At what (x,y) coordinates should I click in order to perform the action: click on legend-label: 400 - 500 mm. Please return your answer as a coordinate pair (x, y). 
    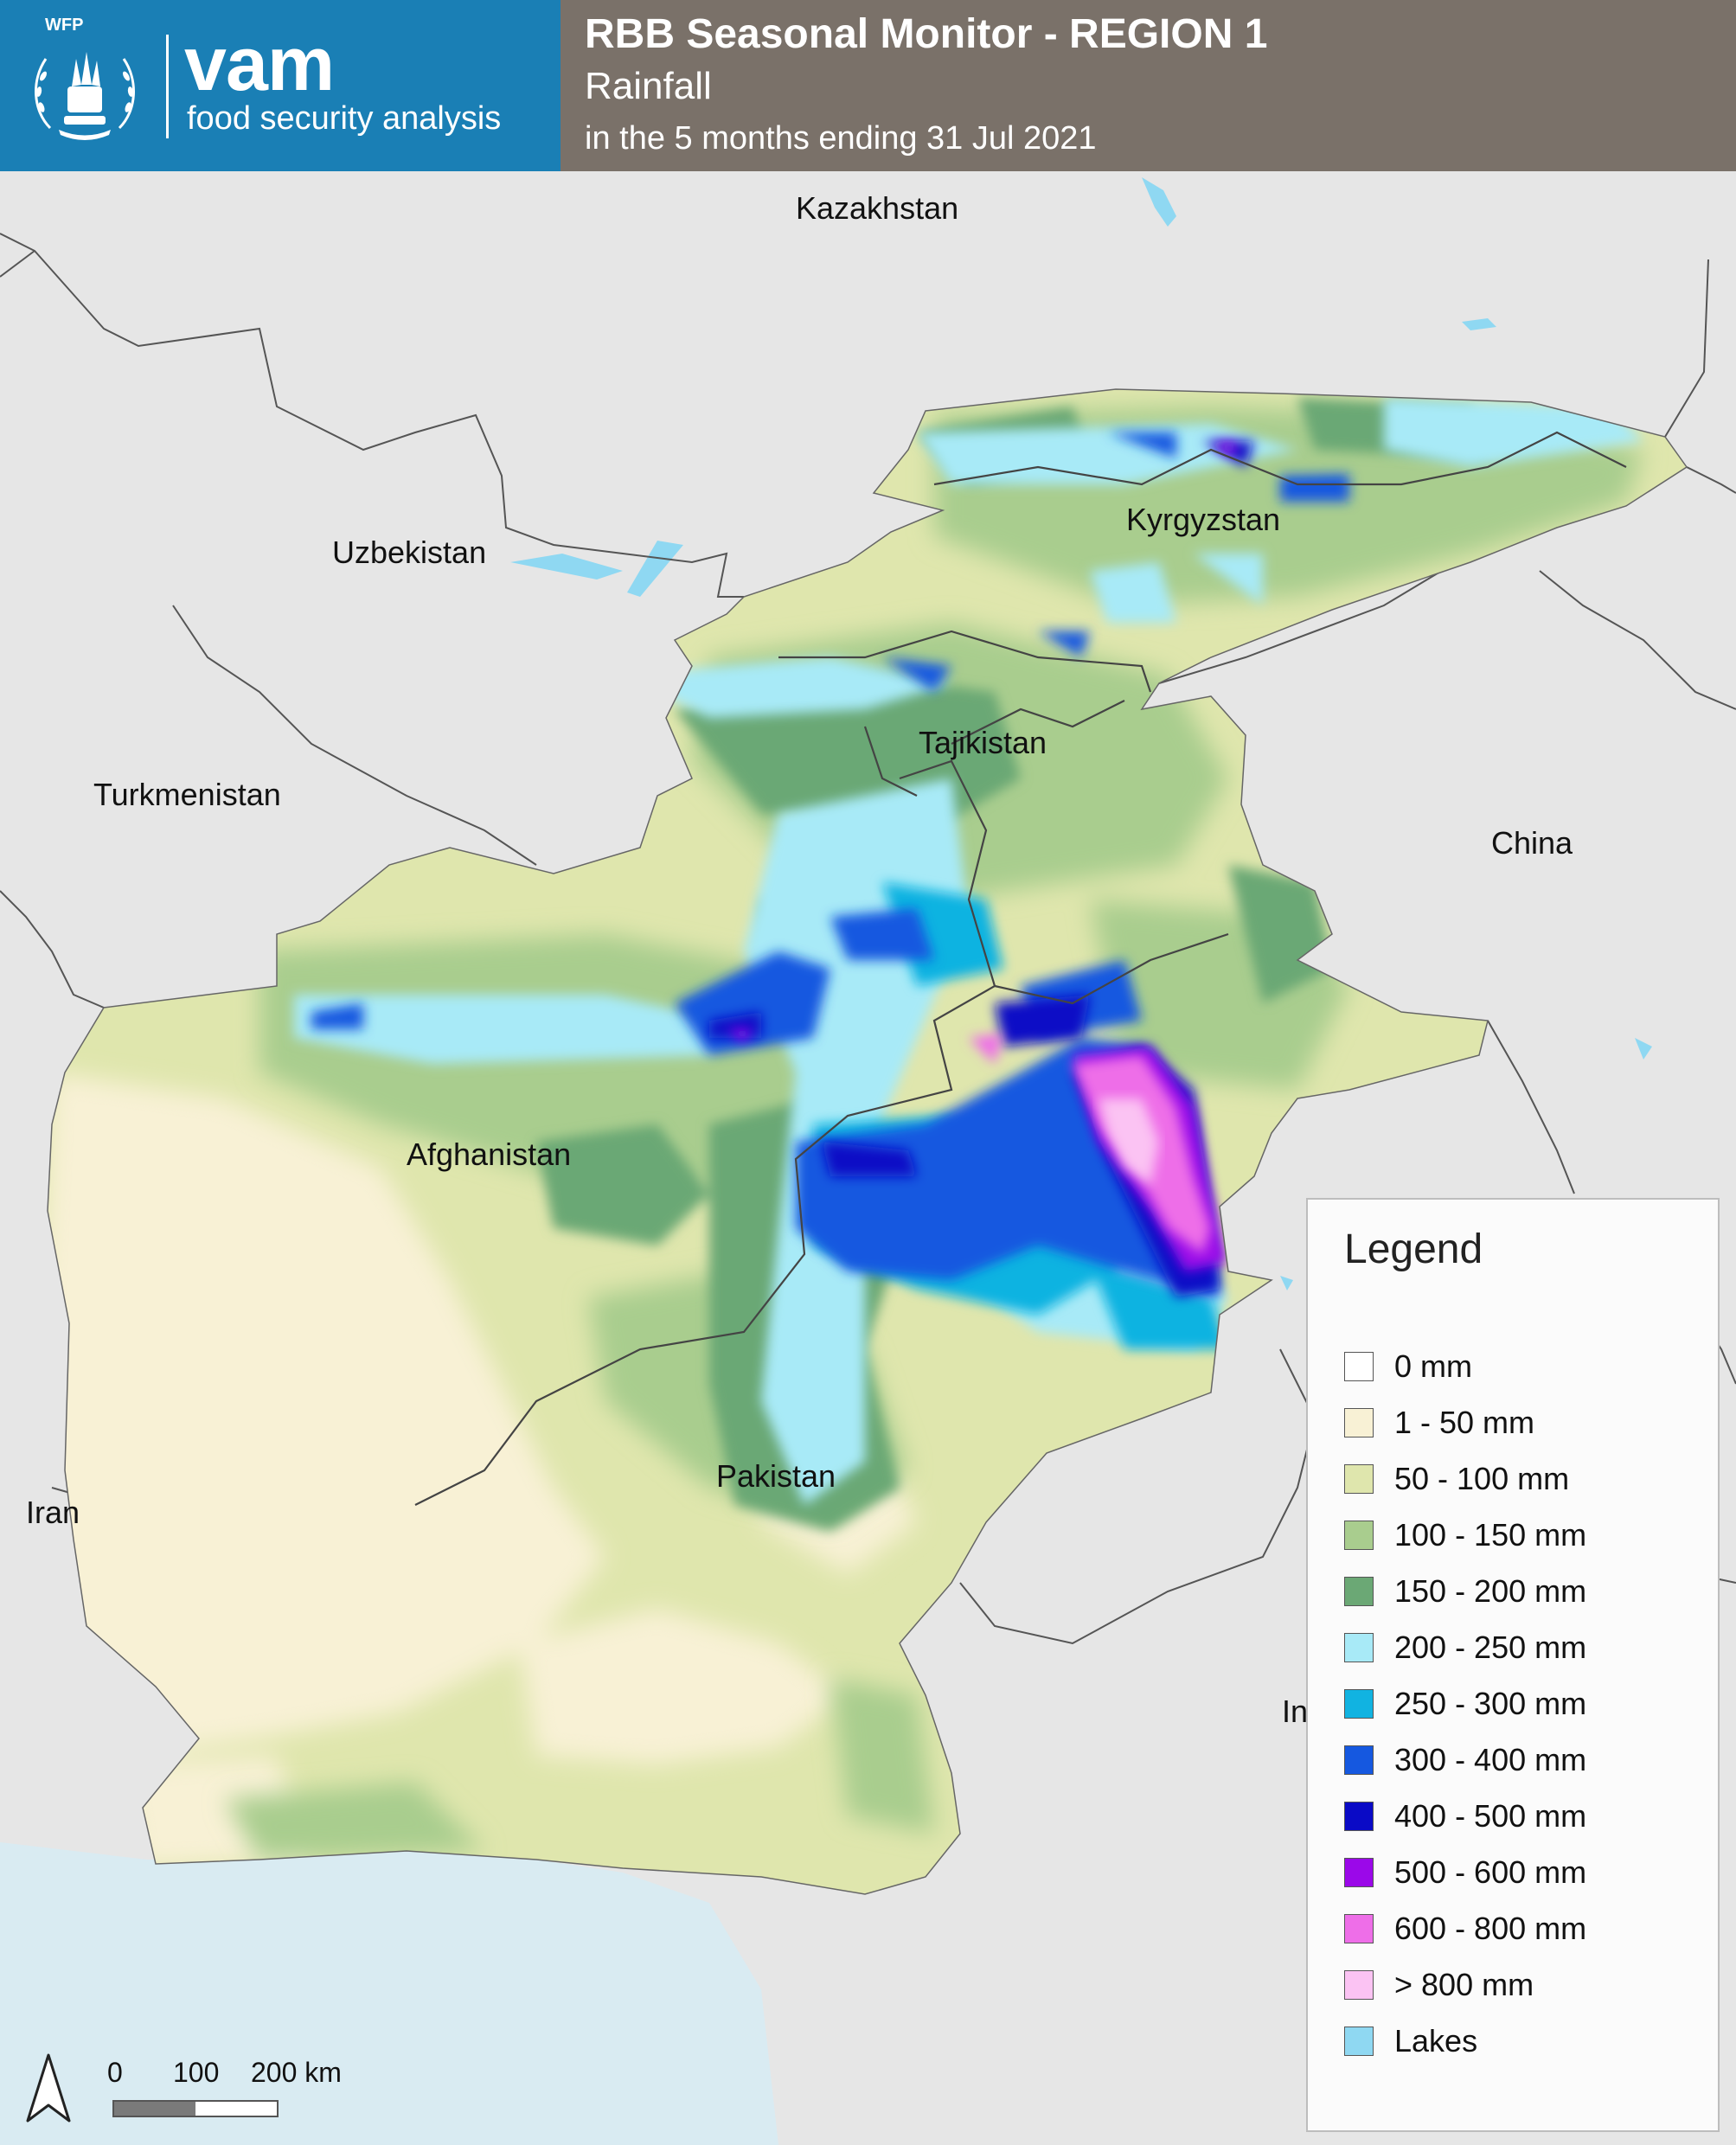
    Looking at the image, I should click on (1490, 1815).